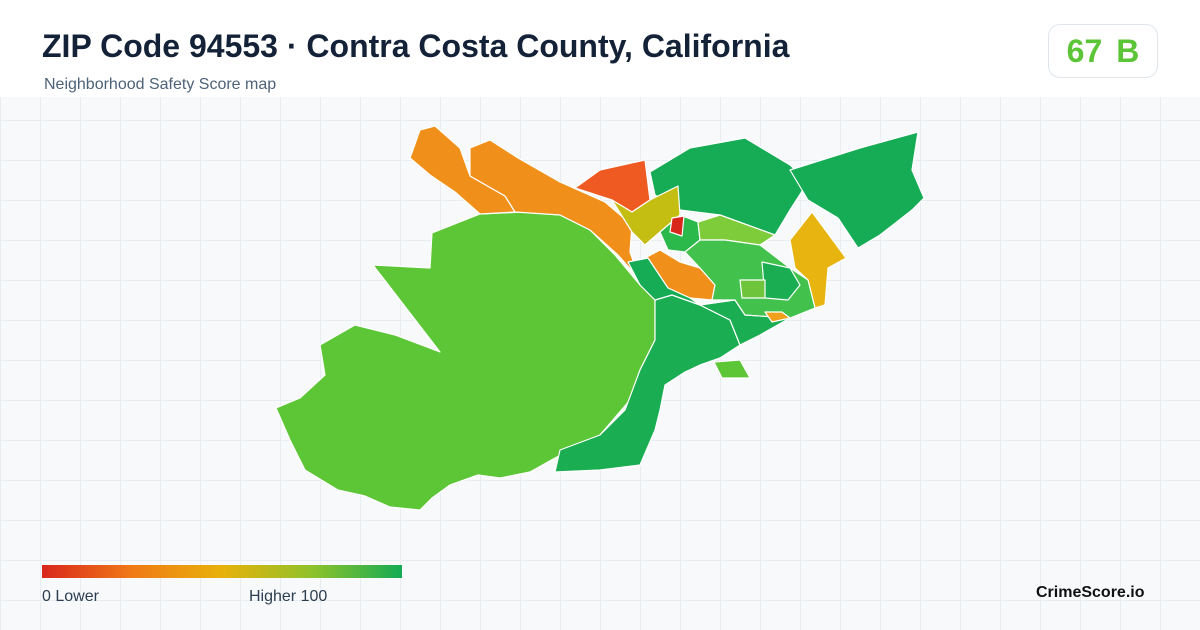  I want to click on brand-logo-text: CrimeScore.io, so click(1090, 592).